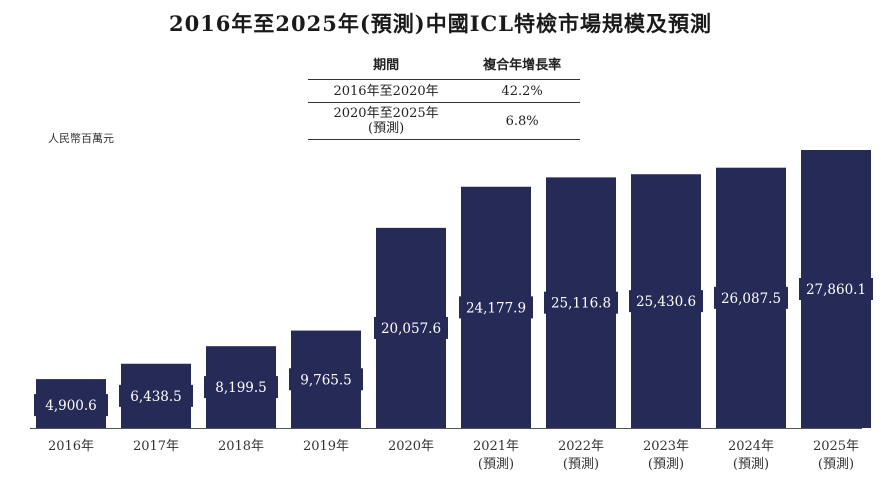 The width and height of the screenshot is (881, 480). What do you see at coordinates (581, 446) in the screenshot?
I see `x-tick-label: 2022年` at bounding box center [581, 446].